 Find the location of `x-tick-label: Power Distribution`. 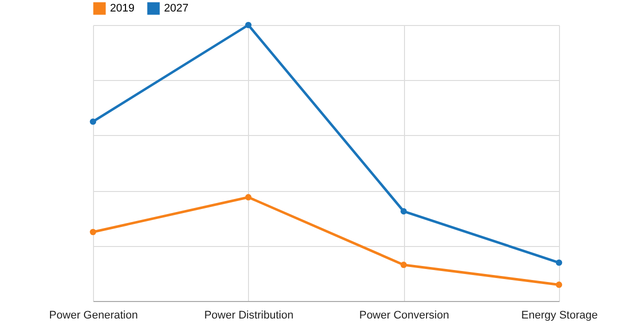

x-tick-label: Power Distribution is located at coordinates (249, 316).